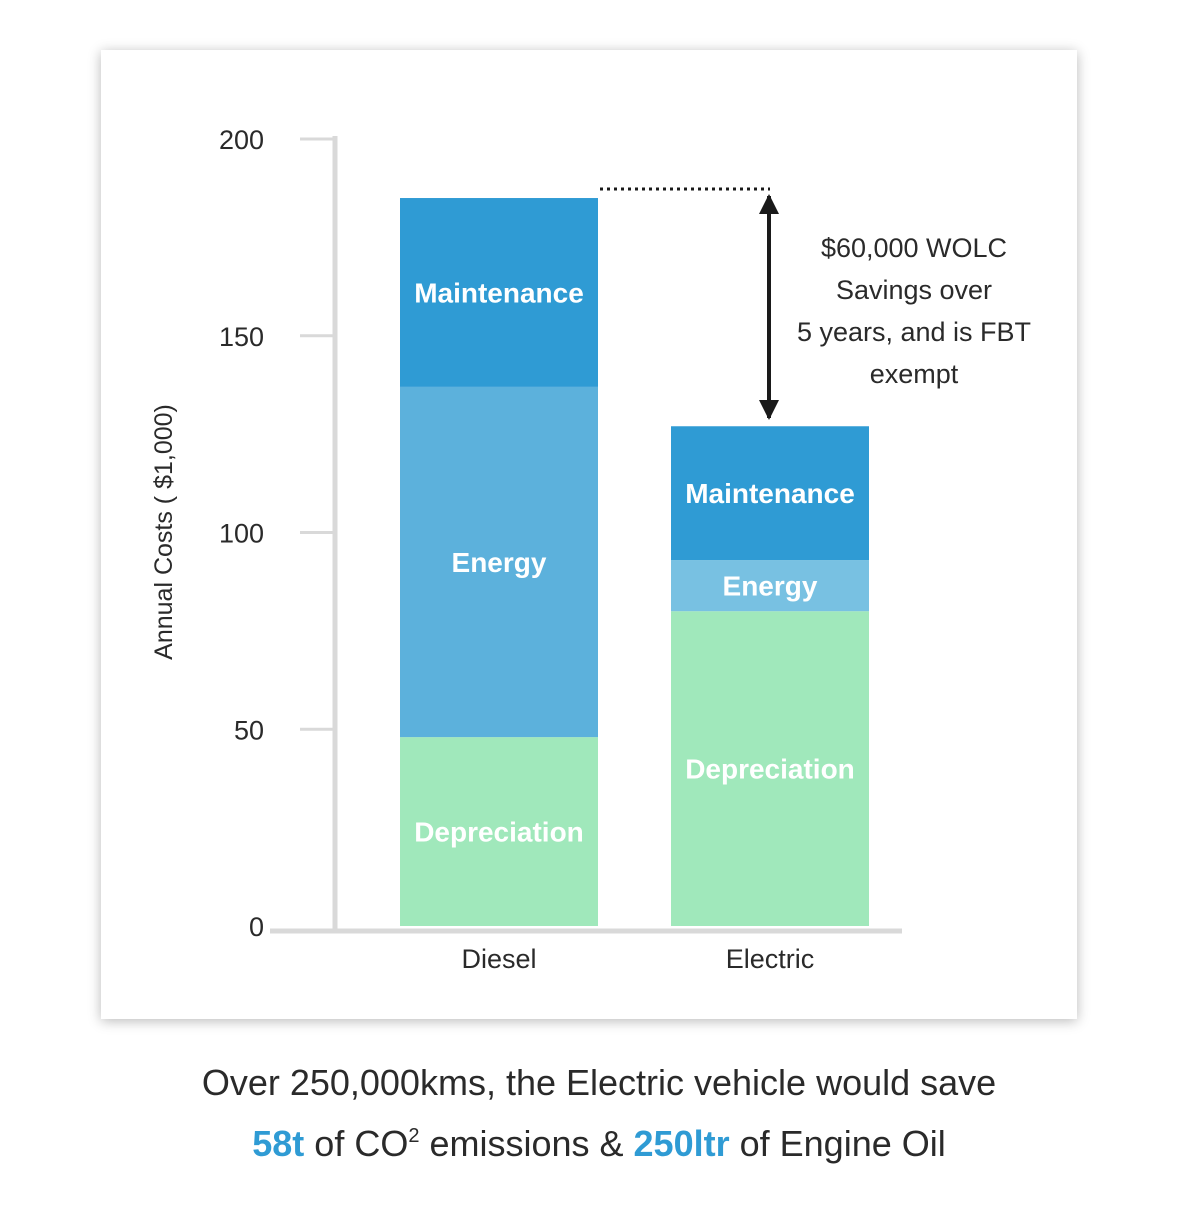 The height and width of the screenshot is (1209, 1198). I want to click on co2-amount: 58t, so click(278, 1143).